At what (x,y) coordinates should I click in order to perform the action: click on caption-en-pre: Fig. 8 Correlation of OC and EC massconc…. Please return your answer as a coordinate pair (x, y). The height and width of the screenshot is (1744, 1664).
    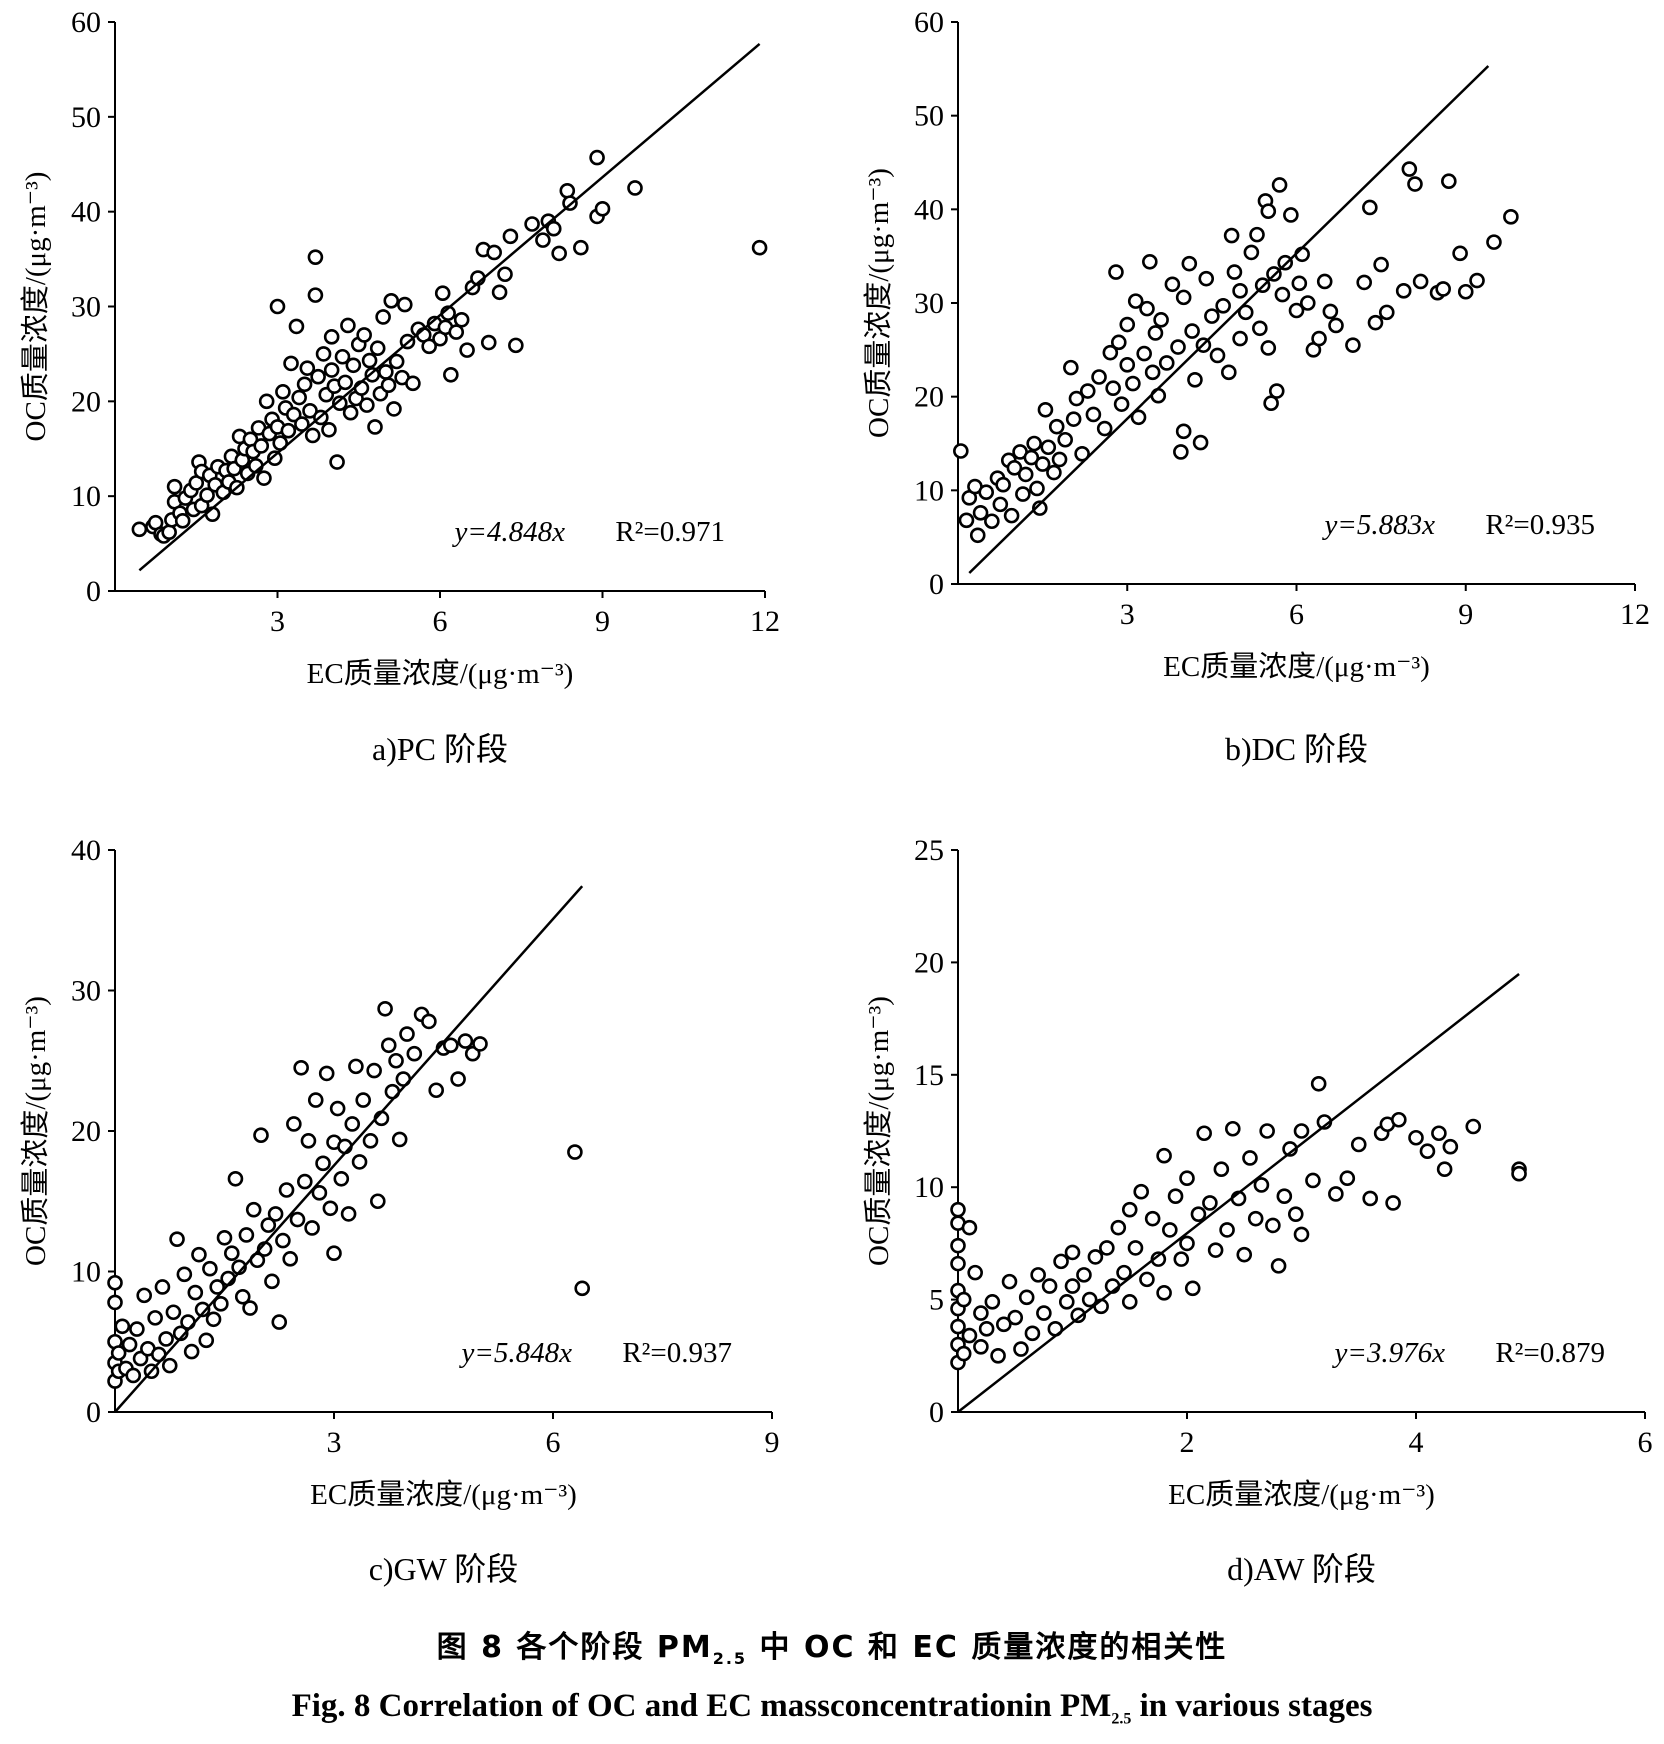
    Looking at the image, I should click on (701, 1706).